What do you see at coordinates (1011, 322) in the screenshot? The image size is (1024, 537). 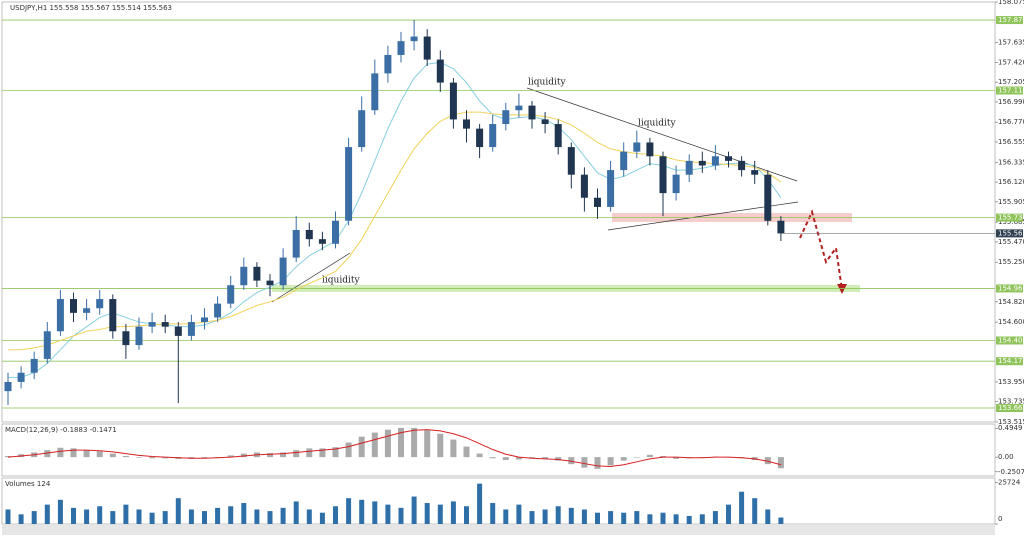 I see `y-tick-label: 154.600` at bounding box center [1011, 322].